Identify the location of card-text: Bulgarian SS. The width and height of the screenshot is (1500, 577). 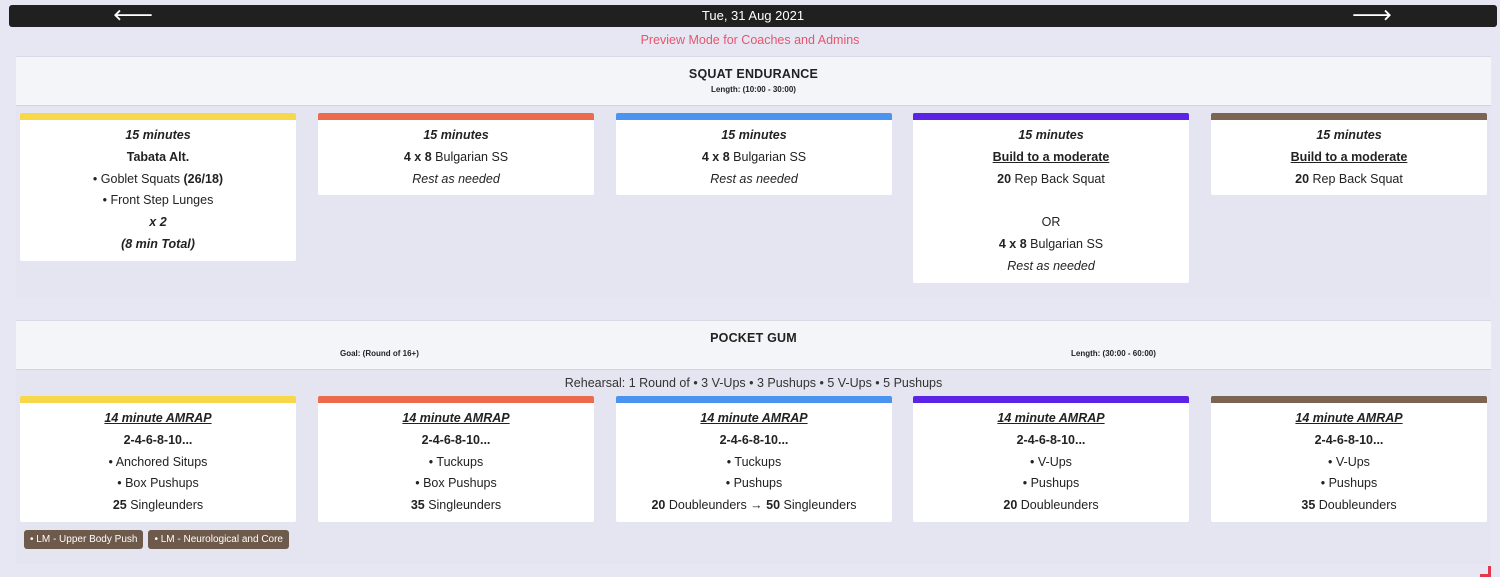
(768, 156).